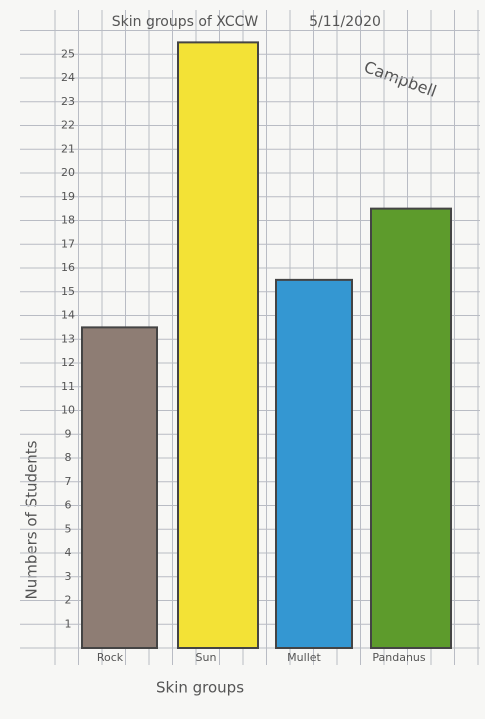 The image size is (485, 719). I want to click on y-axis-label: Numbers of Students, so click(32, 519).